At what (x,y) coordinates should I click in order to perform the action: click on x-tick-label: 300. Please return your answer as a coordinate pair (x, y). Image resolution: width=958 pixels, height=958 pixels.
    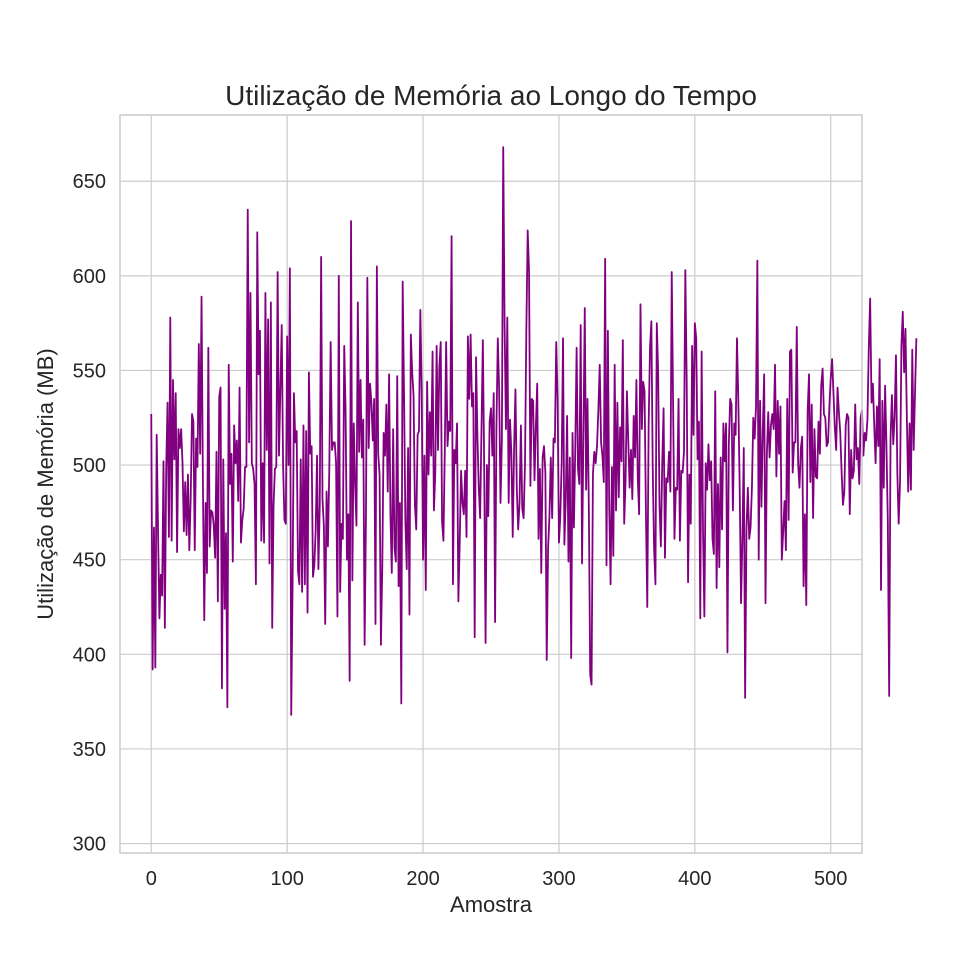
    Looking at the image, I should click on (558, 879).